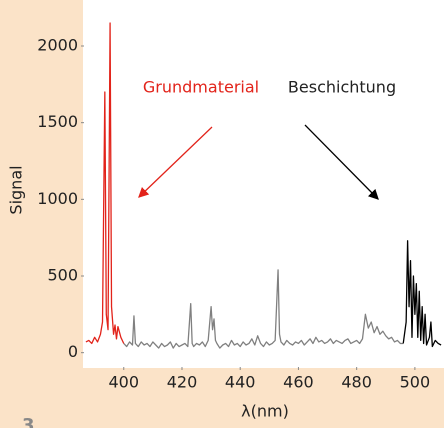  What do you see at coordinates (342, 87) in the screenshot?
I see `annotation-beschichtung: Beschichtung` at bounding box center [342, 87].